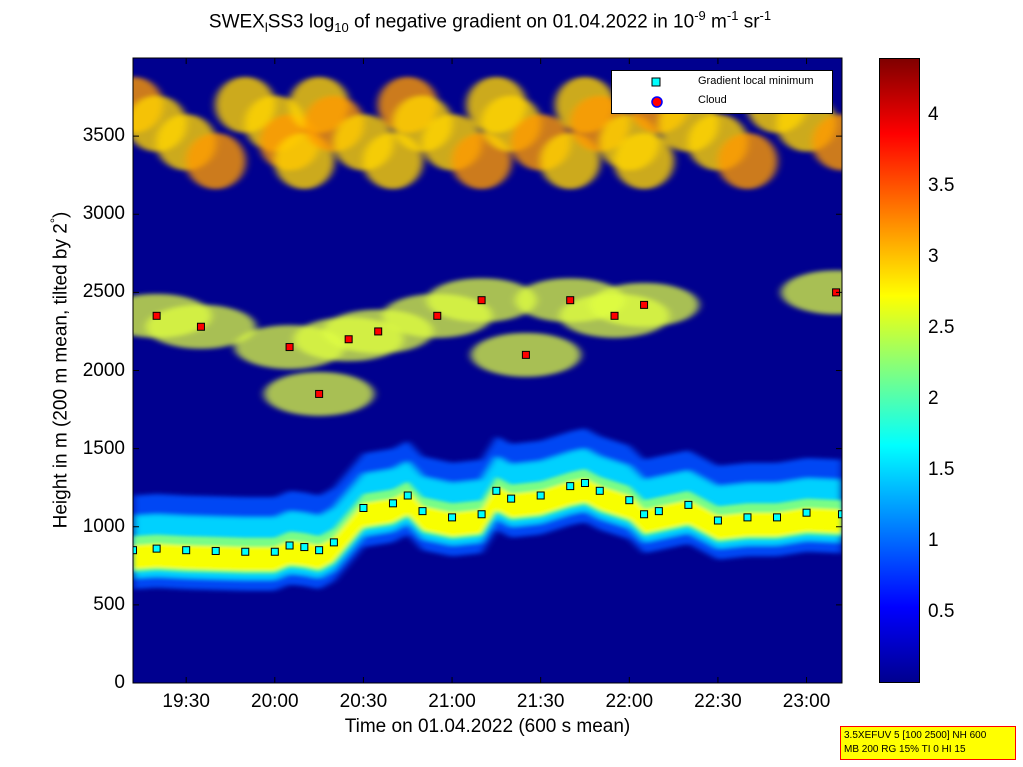 This screenshot has height=767, width=1023. Describe the element at coordinates (933, 540) in the screenshot. I see `colorbar-tick-label: 1` at that location.